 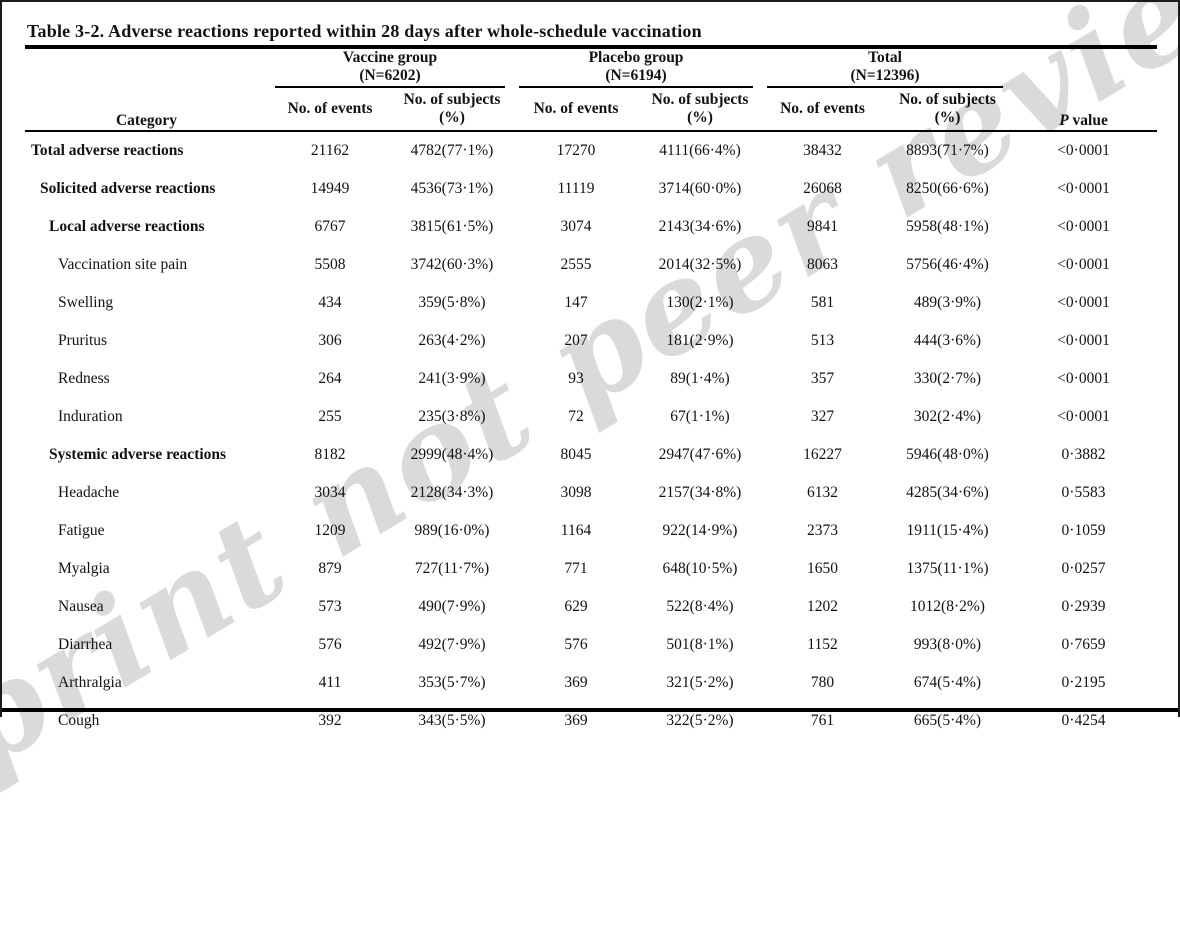 I want to click on row-value: 5958(48·1%), so click(x=947, y=226).